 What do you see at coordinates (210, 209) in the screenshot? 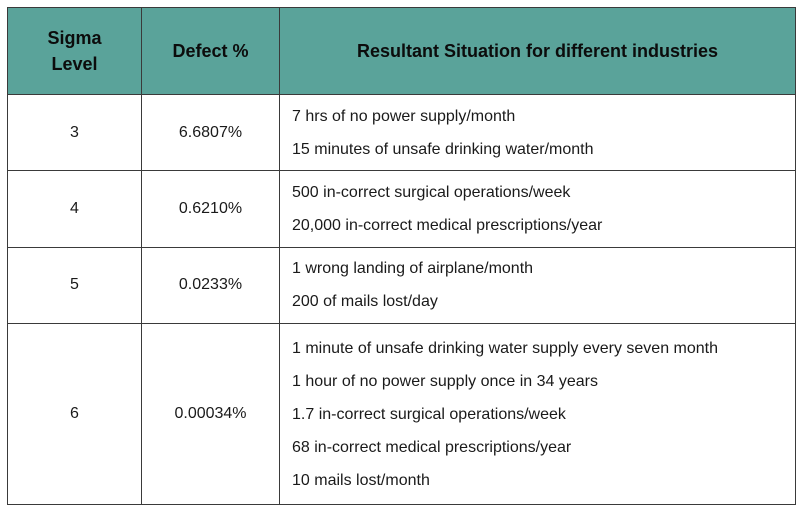
I see `defect-percent-cell: 0.6210%` at bounding box center [210, 209].